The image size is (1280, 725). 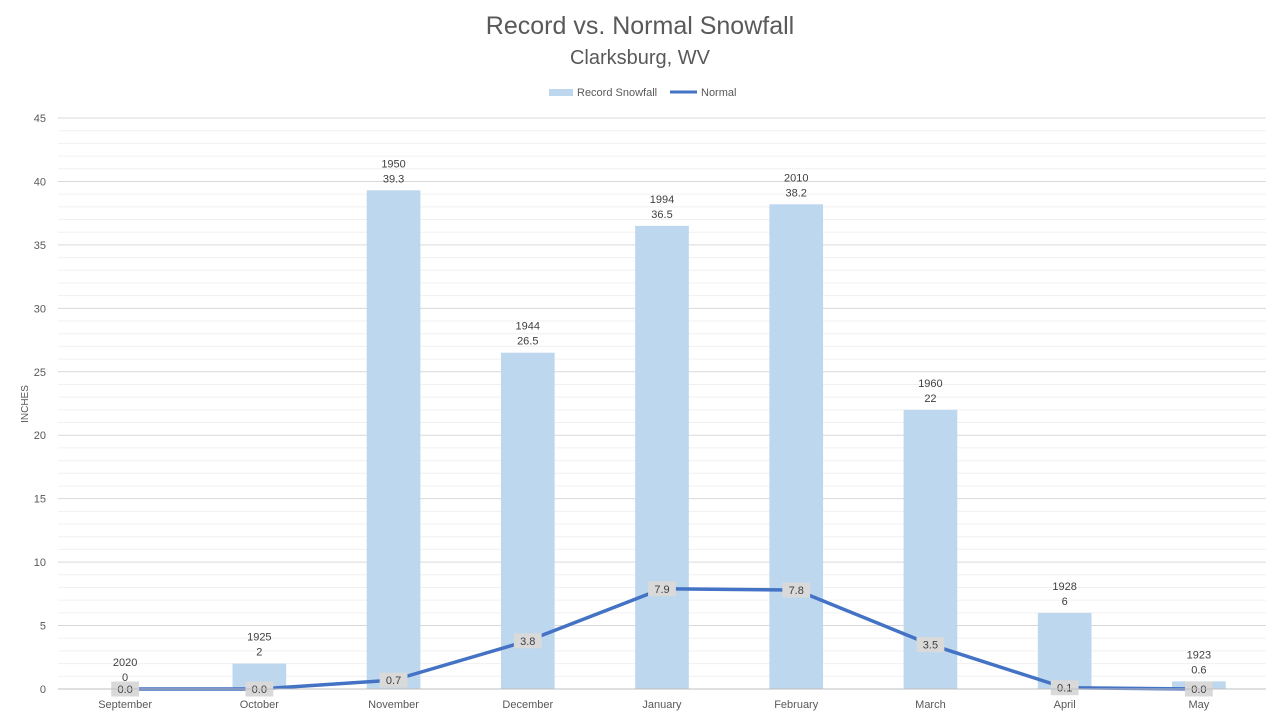 What do you see at coordinates (527, 705) in the screenshot?
I see `x-tick-label-december: December` at bounding box center [527, 705].